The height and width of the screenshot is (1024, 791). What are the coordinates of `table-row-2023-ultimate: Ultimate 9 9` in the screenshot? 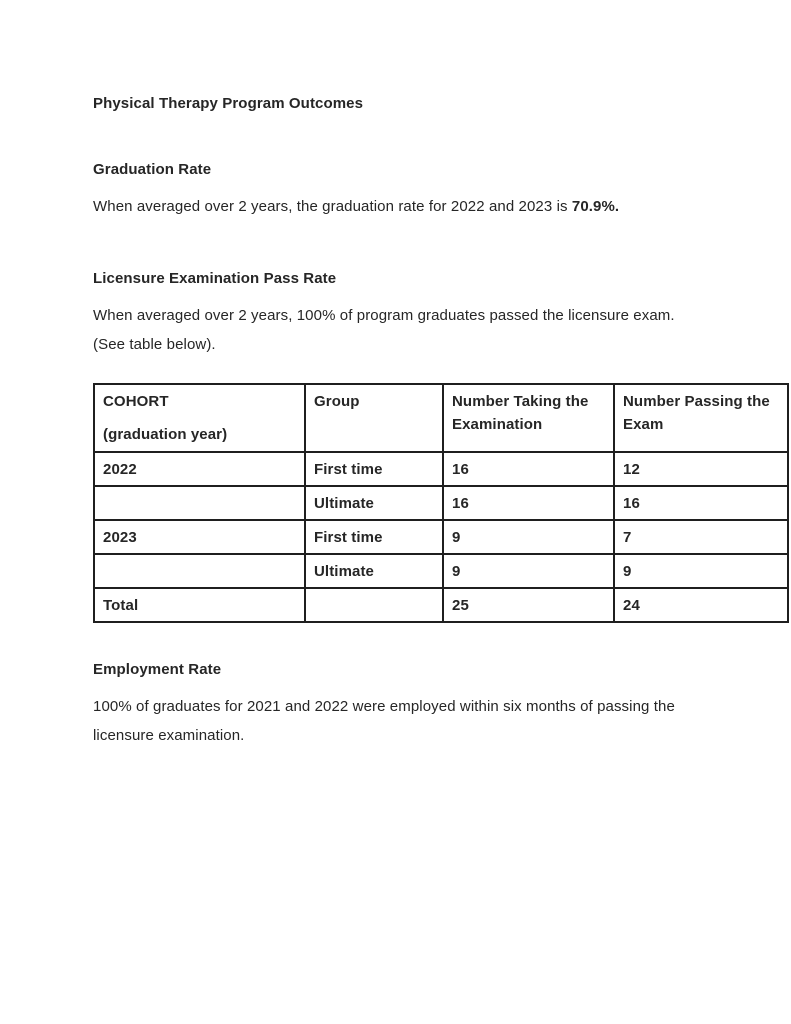 It's located at (441, 571).